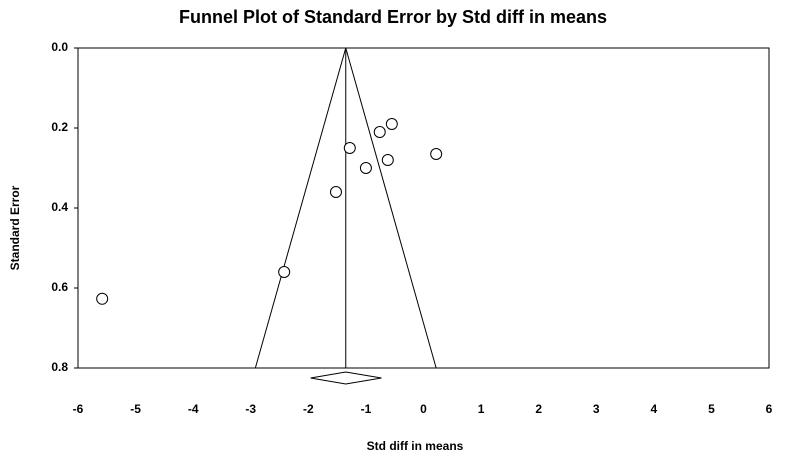 The image size is (786, 458). What do you see at coordinates (59, 207) in the screenshot?
I see `y-tick-label: 0.4` at bounding box center [59, 207].